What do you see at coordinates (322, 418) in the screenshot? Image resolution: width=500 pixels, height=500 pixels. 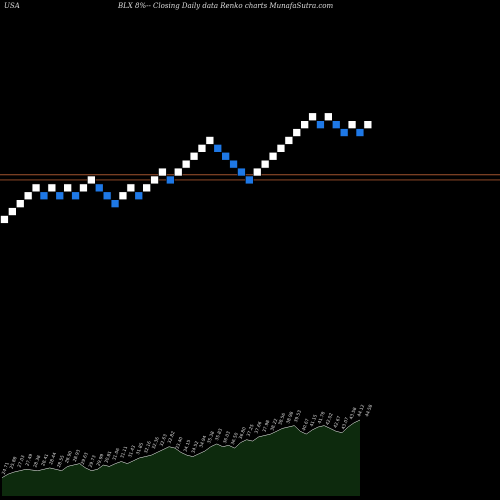 I see `volume-label-40: 41.78` at bounding box center [322, 418].